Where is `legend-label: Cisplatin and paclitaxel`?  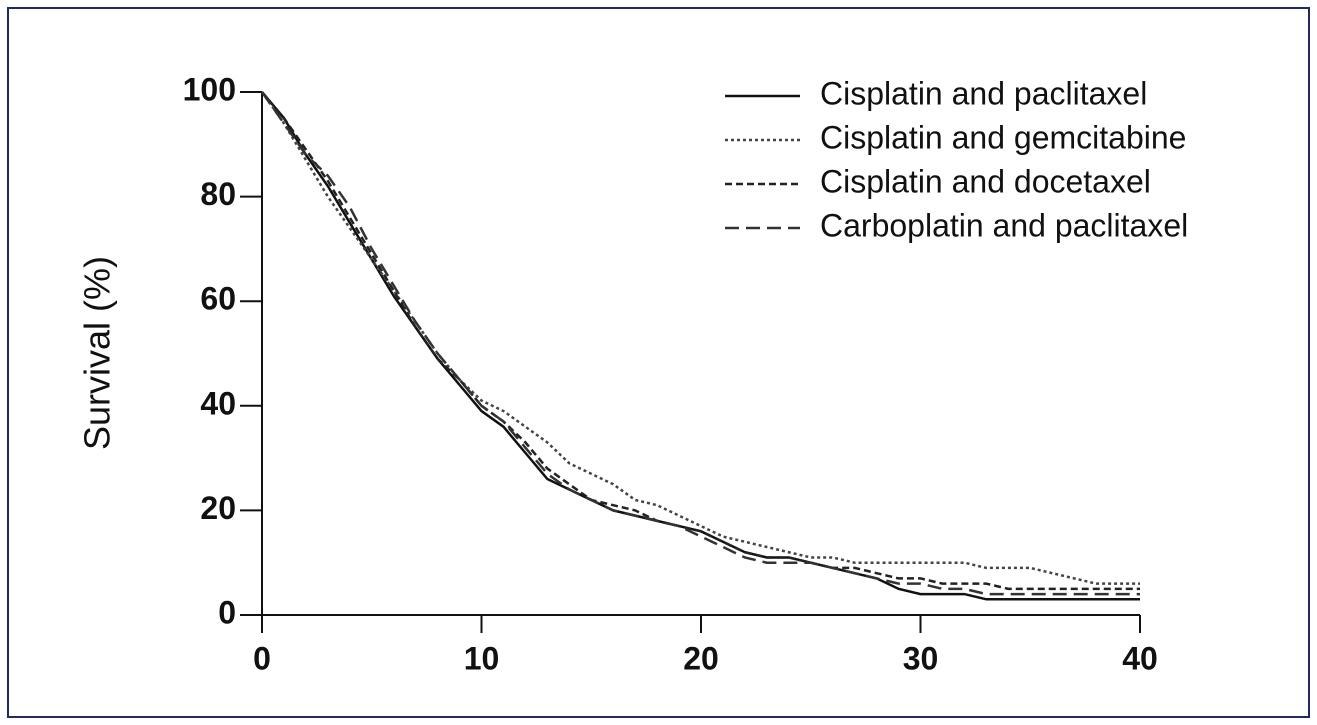 legend-label: Cisplatin and paclitaxel is located at coordinates (983, 93).